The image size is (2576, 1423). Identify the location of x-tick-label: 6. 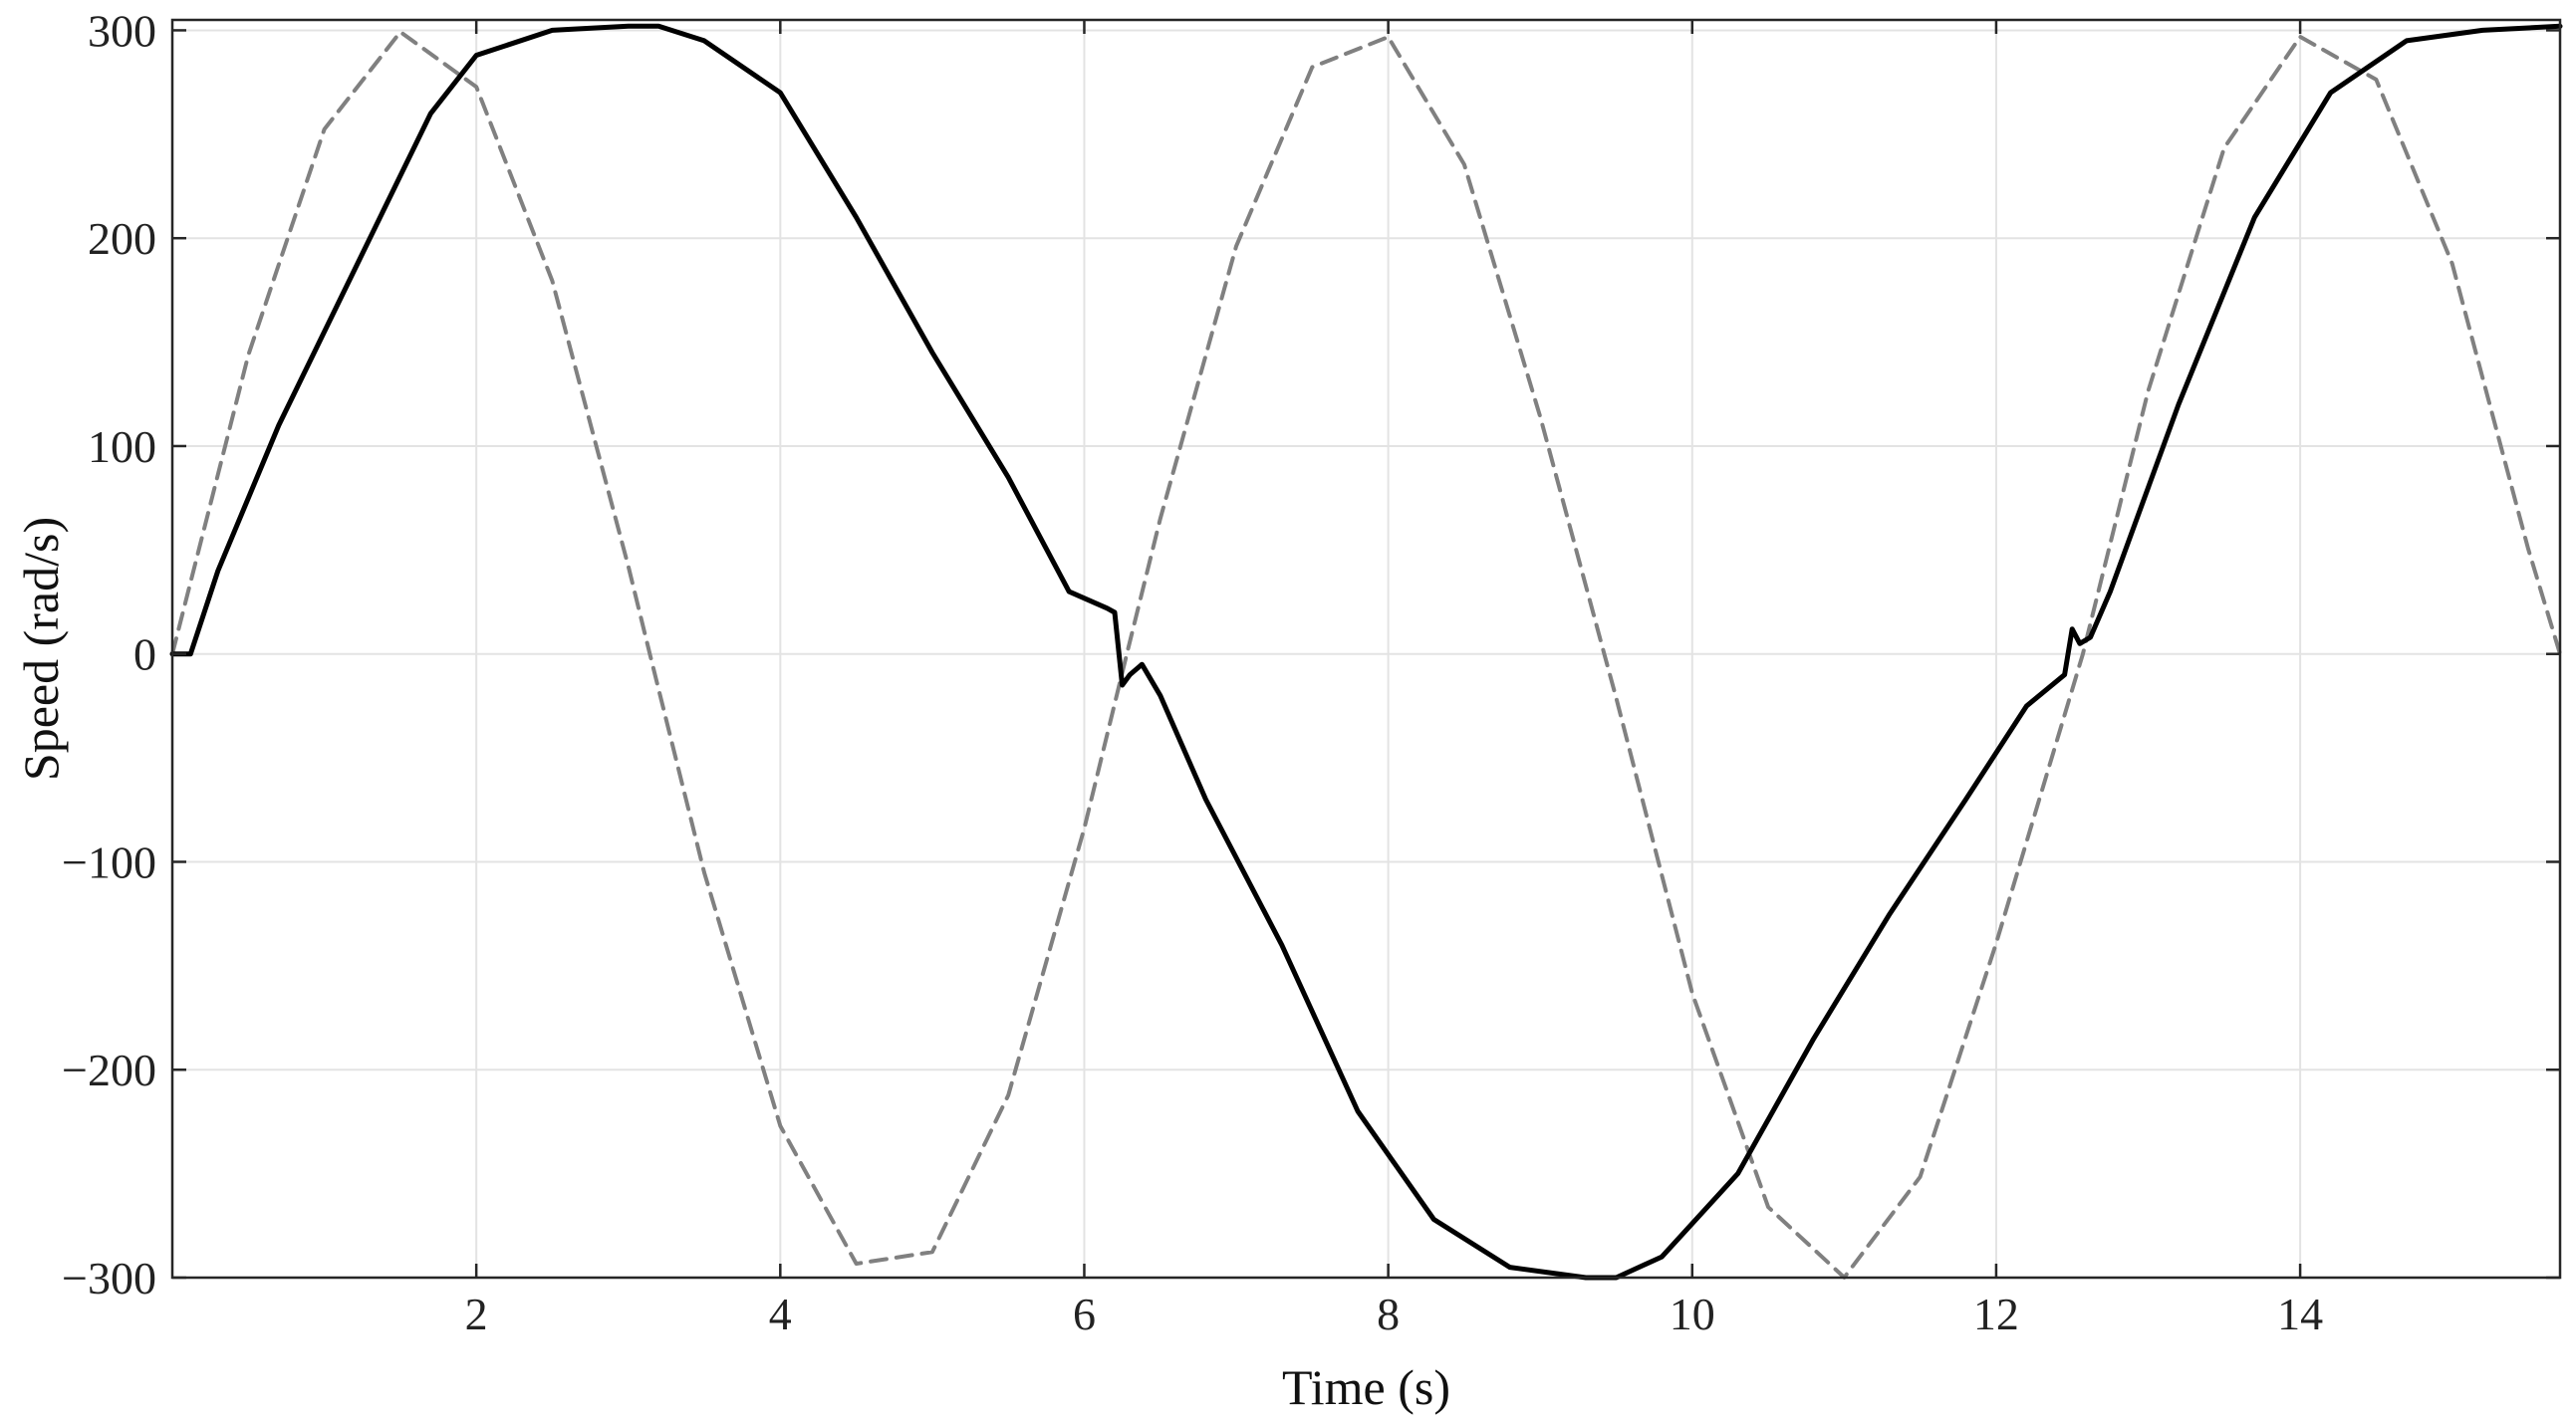
(1084, 1314).